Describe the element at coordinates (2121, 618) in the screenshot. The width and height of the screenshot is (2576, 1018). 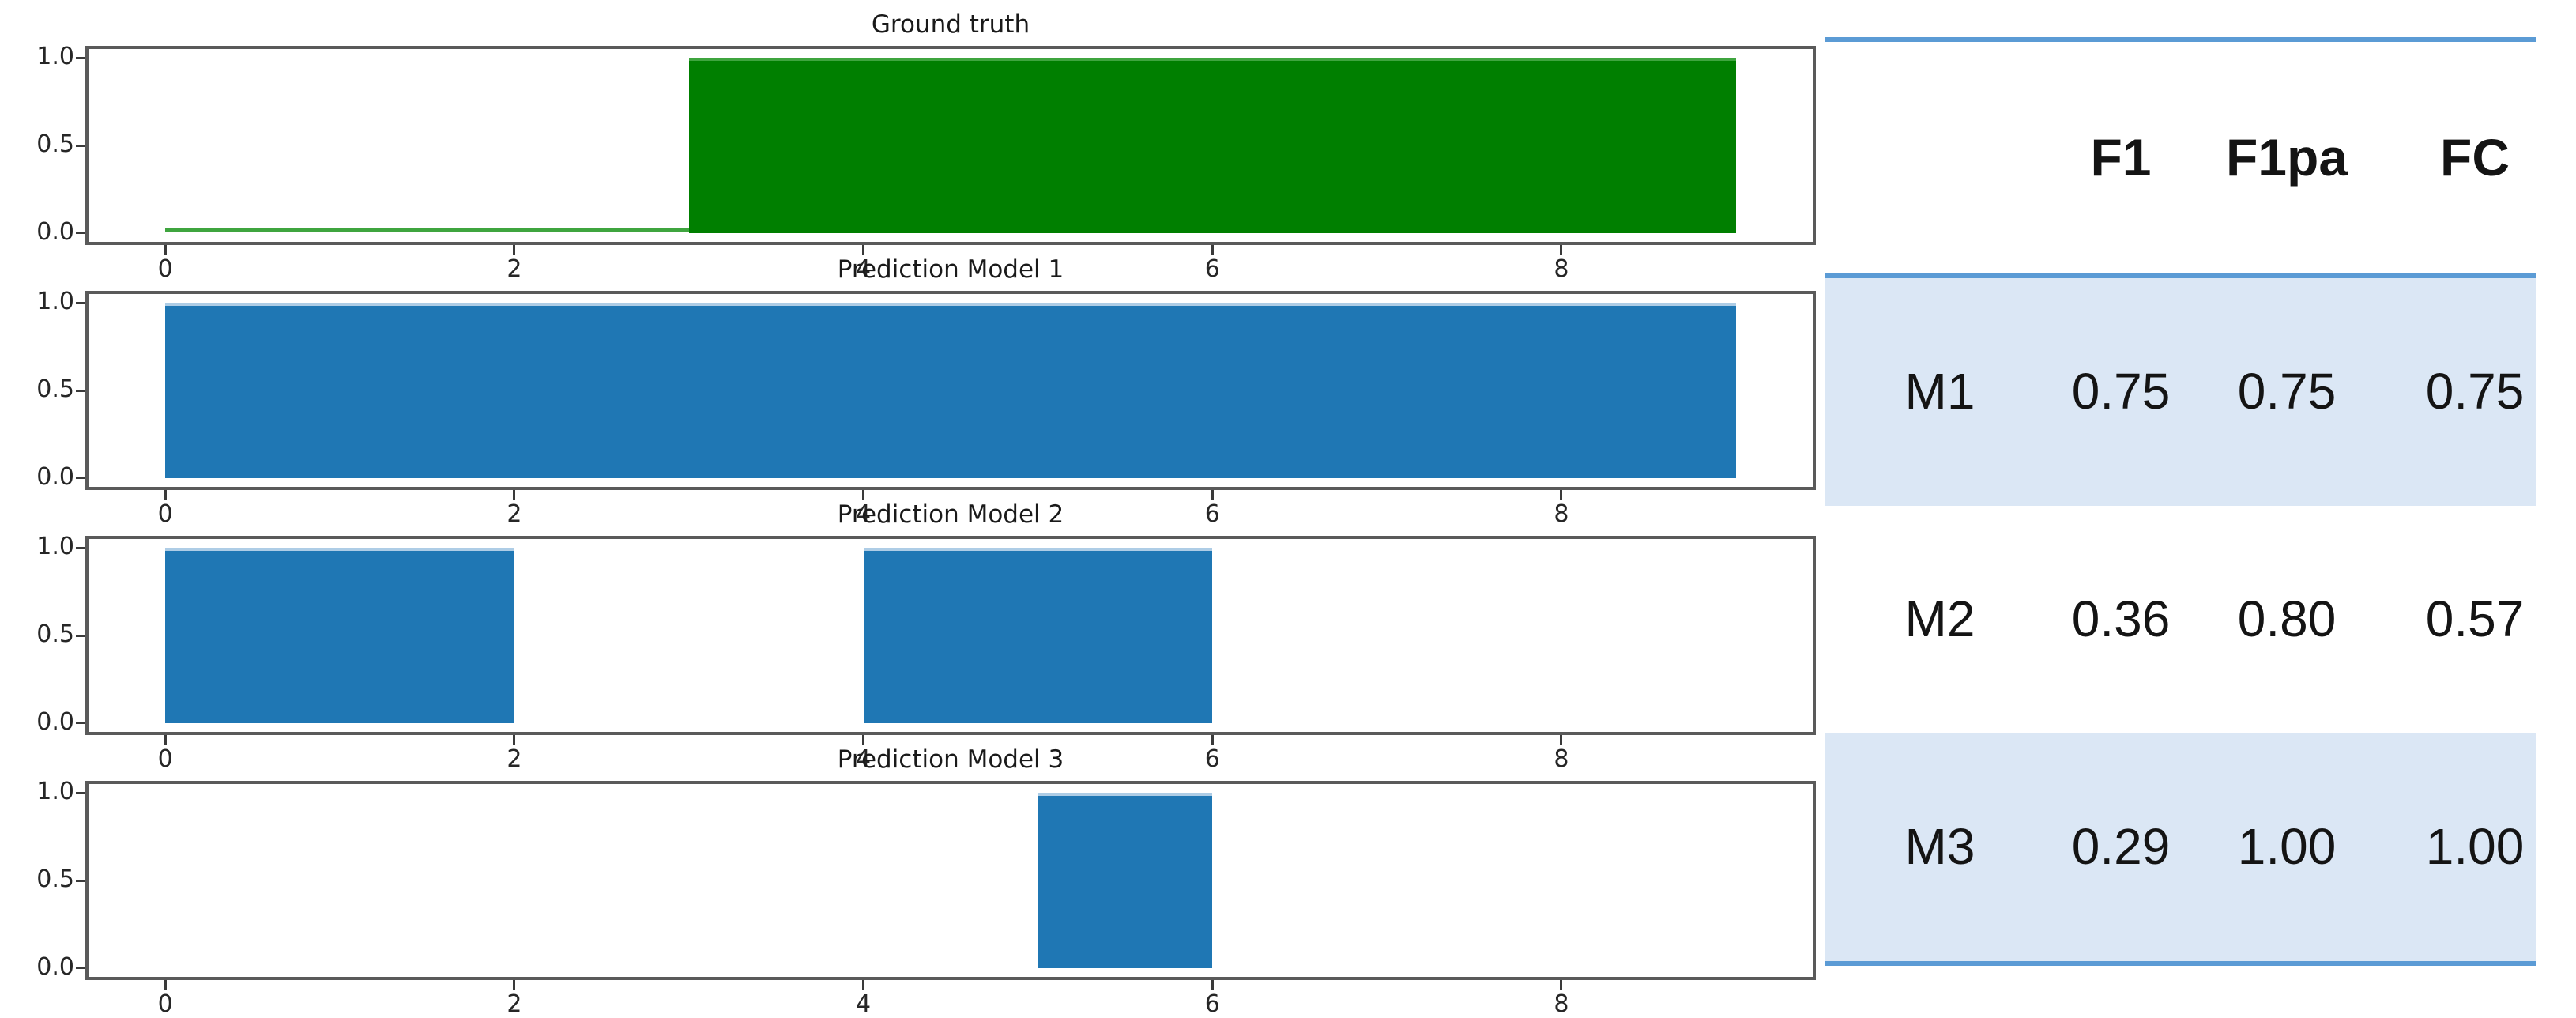
I see `metric-F1-M2: 0.36` at that location.